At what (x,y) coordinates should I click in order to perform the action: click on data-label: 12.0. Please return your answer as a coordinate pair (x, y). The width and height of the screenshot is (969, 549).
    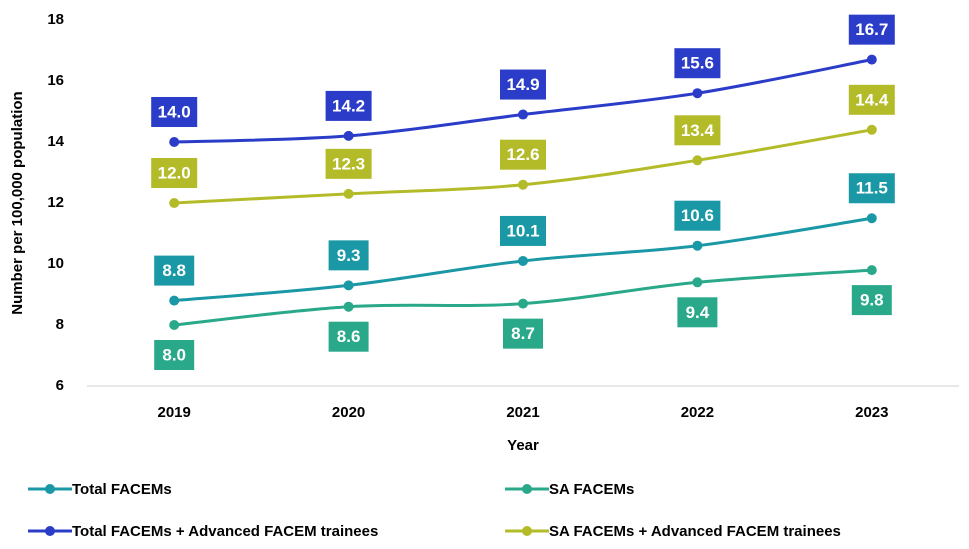
    Looking at the image, I should click on (174, 172).